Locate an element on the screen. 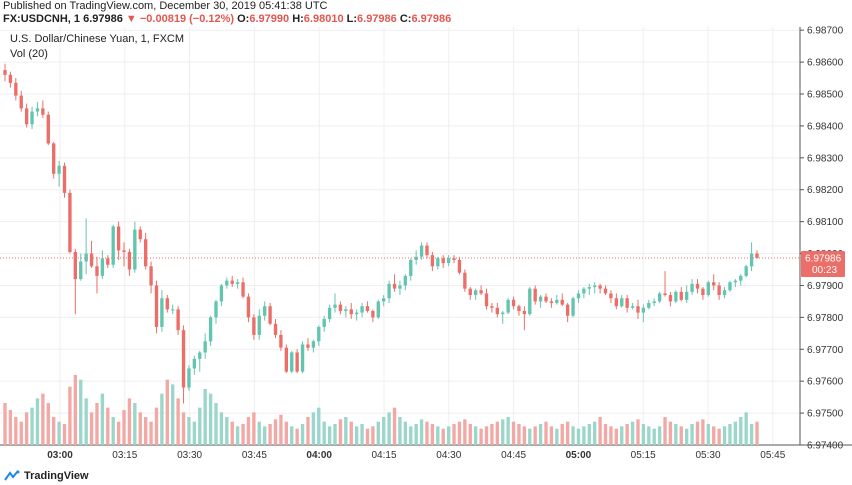 Image resolution: width=852 pixels, height=485 pixels. price-tick-label: 6.98400 is located at coordinates (825, 126).